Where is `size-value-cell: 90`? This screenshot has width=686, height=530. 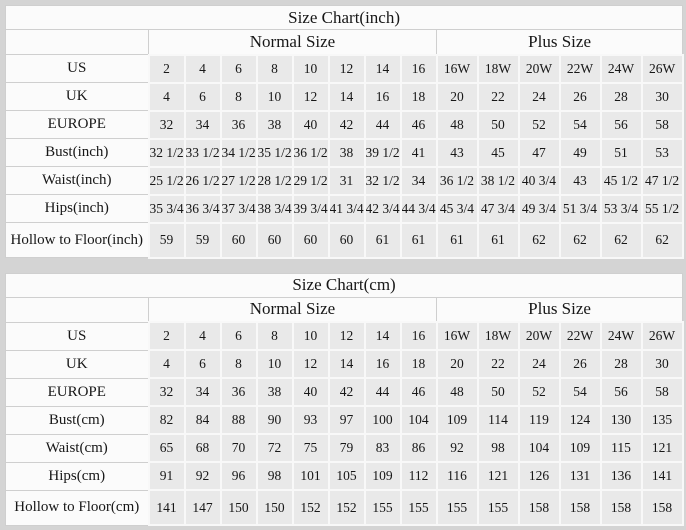 size-value-cell: 90 is located at coordinates (274, 420).